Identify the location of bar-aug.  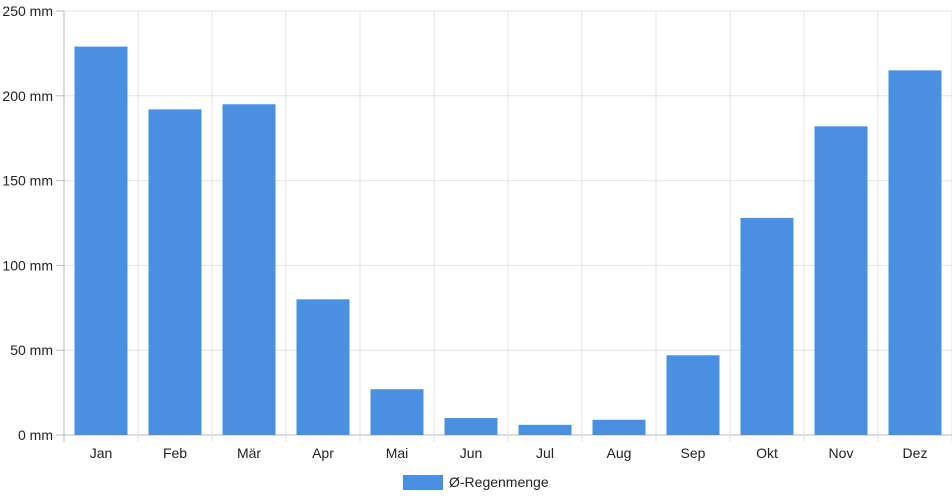
(619, 427).